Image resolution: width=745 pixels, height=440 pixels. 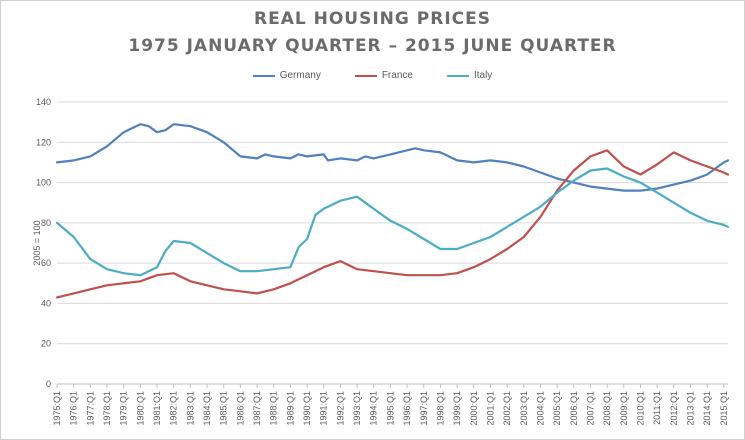 I want to click on x-tick-label: 1995:Q1, so click(x=390, y=408).